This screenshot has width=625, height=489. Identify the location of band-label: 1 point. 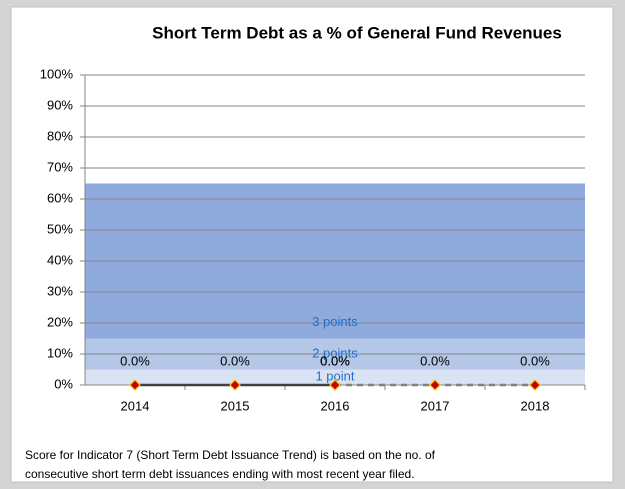
(334, 376).